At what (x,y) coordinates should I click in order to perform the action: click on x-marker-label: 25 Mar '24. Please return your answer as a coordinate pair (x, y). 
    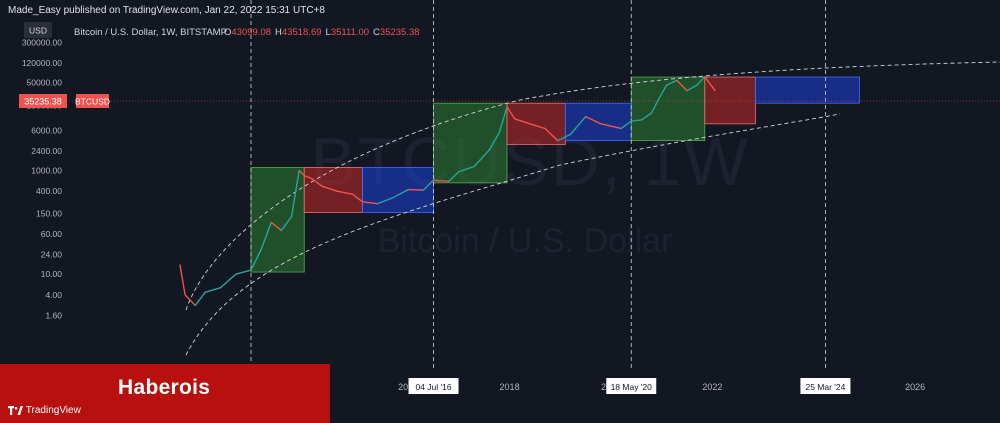
    Looking at the image, I should click on (825, 387).